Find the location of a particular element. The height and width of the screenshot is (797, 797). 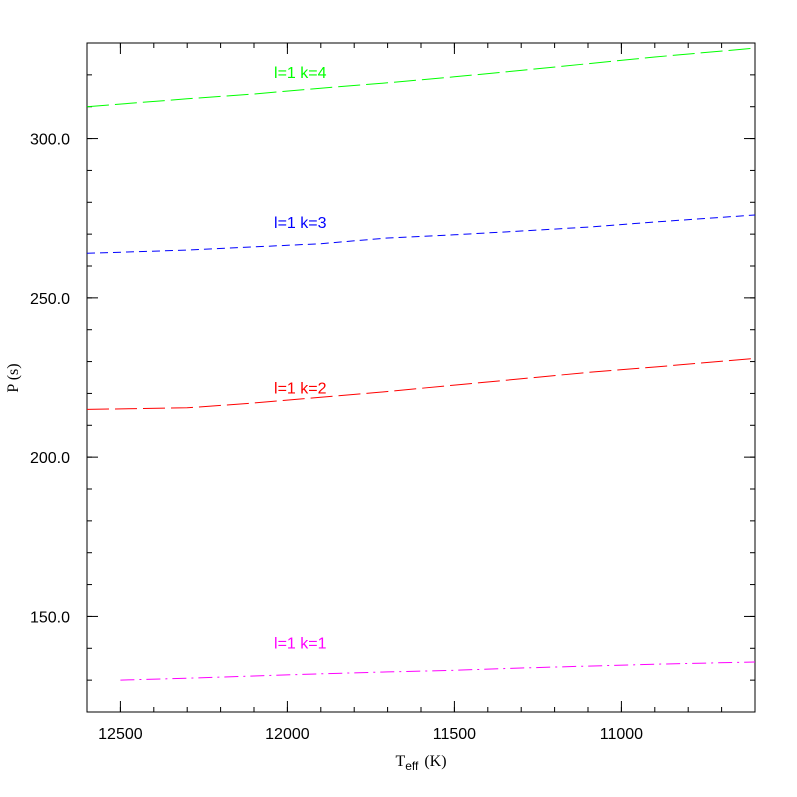

y-tick-label: 300.0 is located at coordinates (50, 140).